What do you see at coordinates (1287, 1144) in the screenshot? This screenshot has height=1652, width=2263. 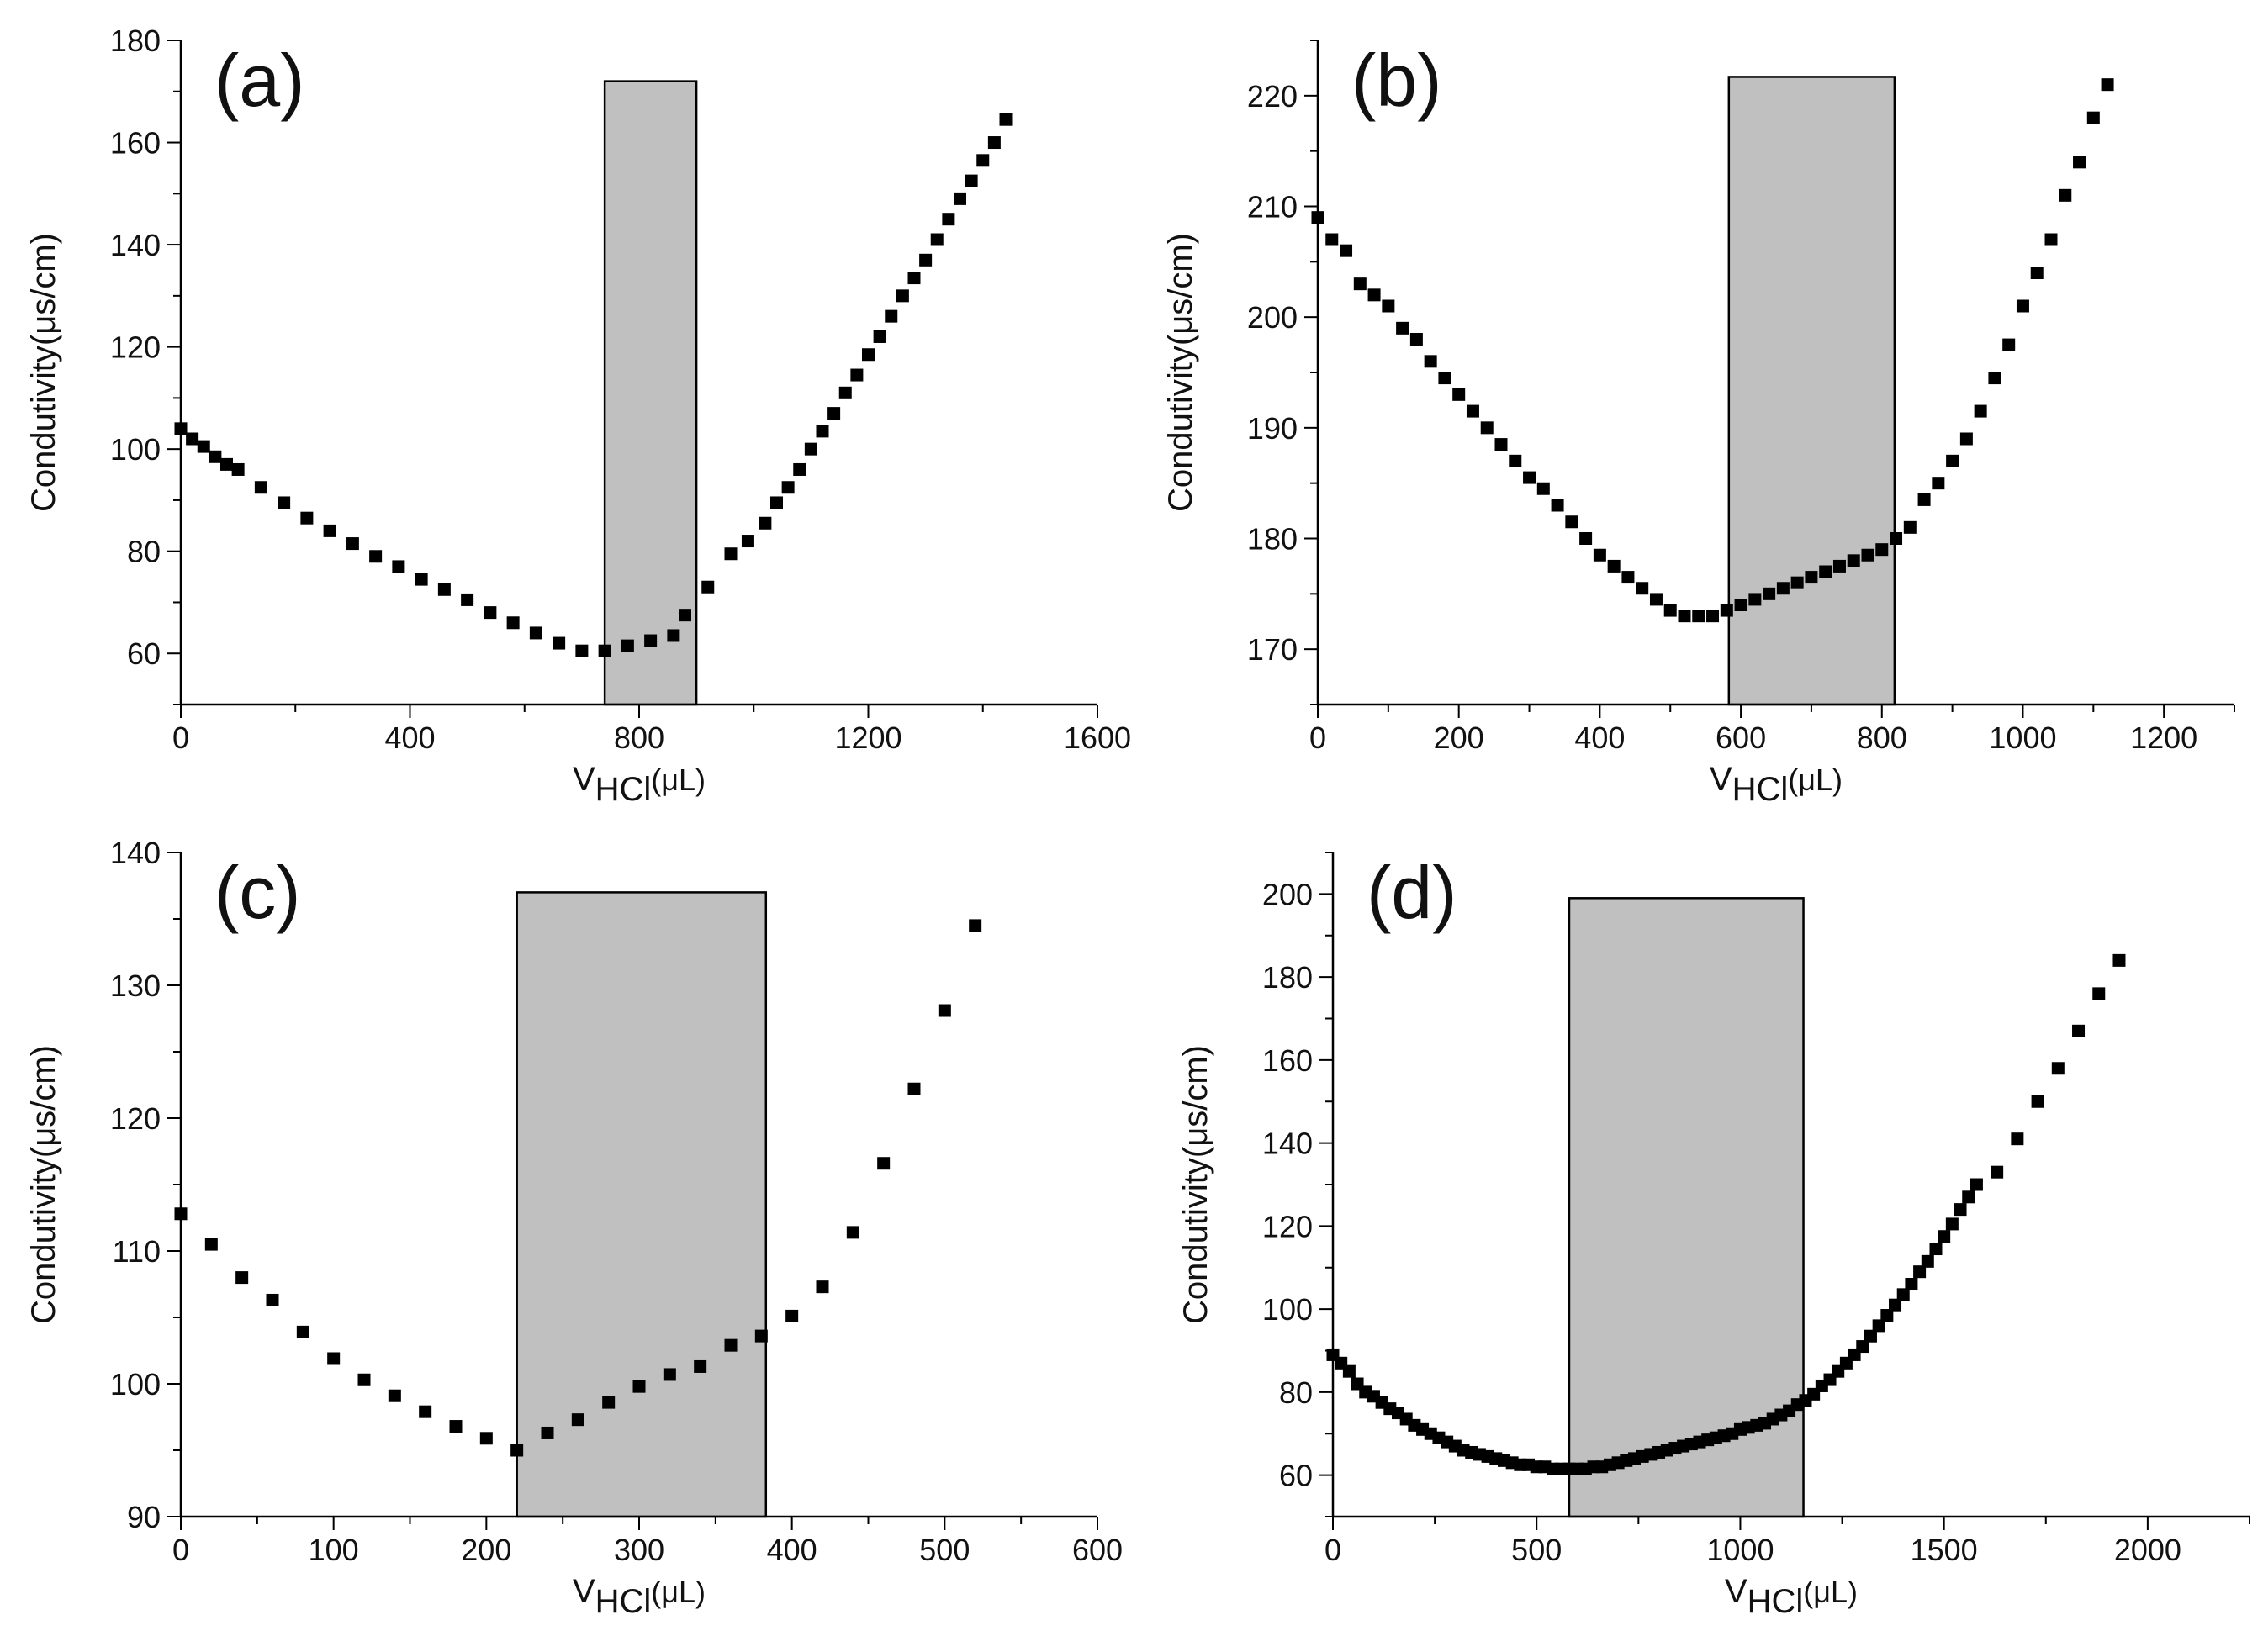 I see `y-tick-label: 140` at bounding box center [1287, 1144].